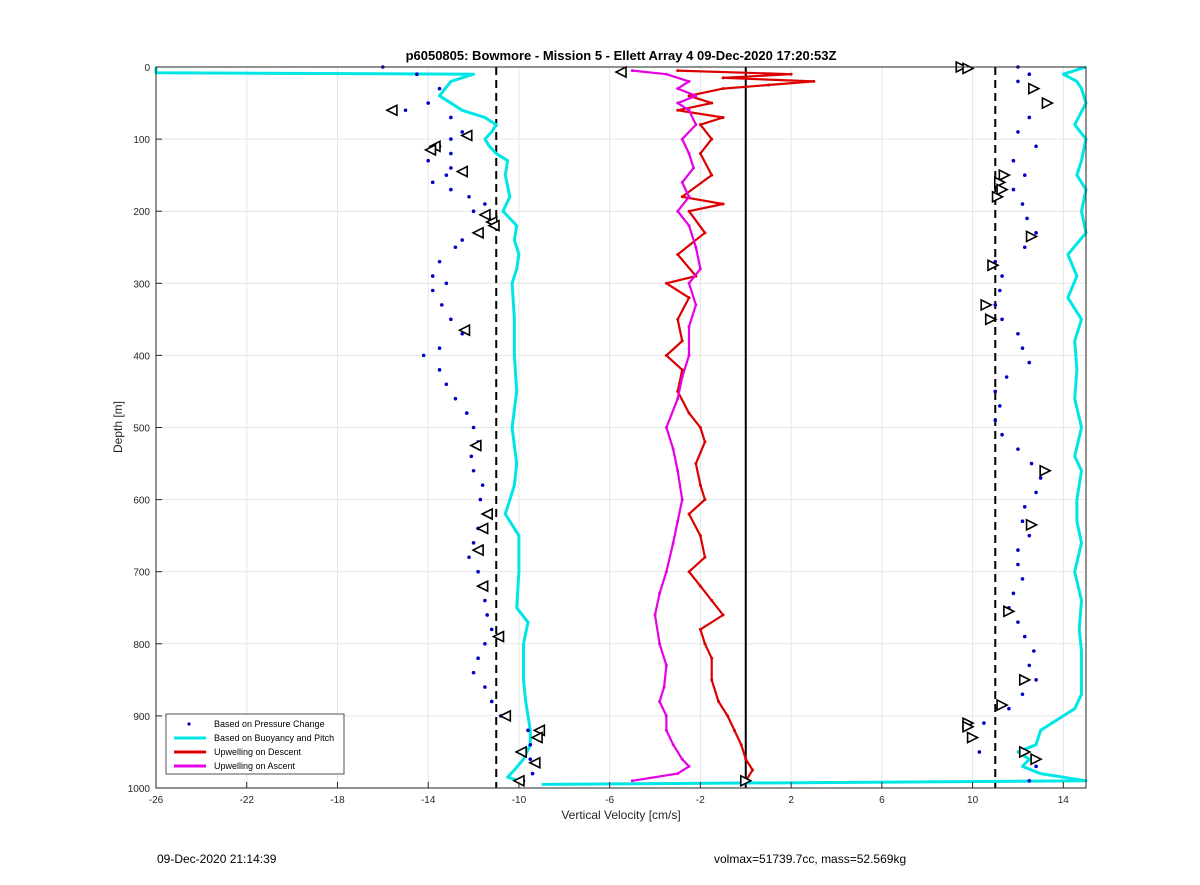  Describe the element at coordinates (337, 800) in the screenshot. I see `x-tick-label: -18` at that location.